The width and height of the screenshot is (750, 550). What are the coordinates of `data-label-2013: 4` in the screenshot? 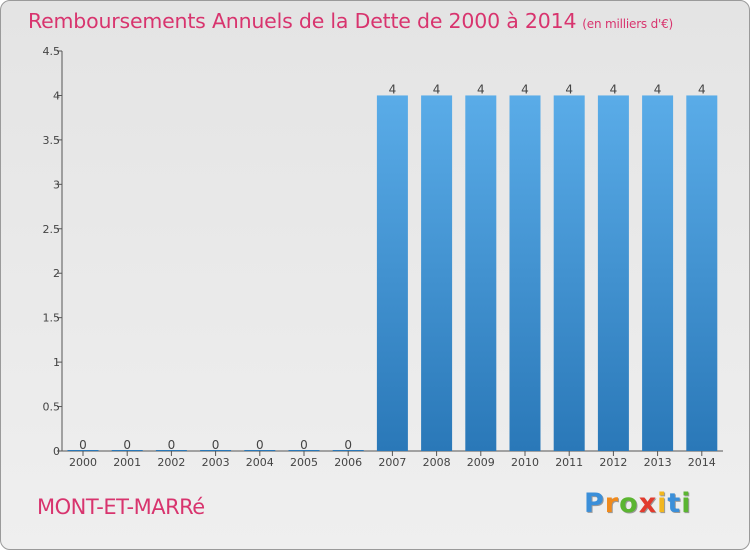 It's located at (658, 89).